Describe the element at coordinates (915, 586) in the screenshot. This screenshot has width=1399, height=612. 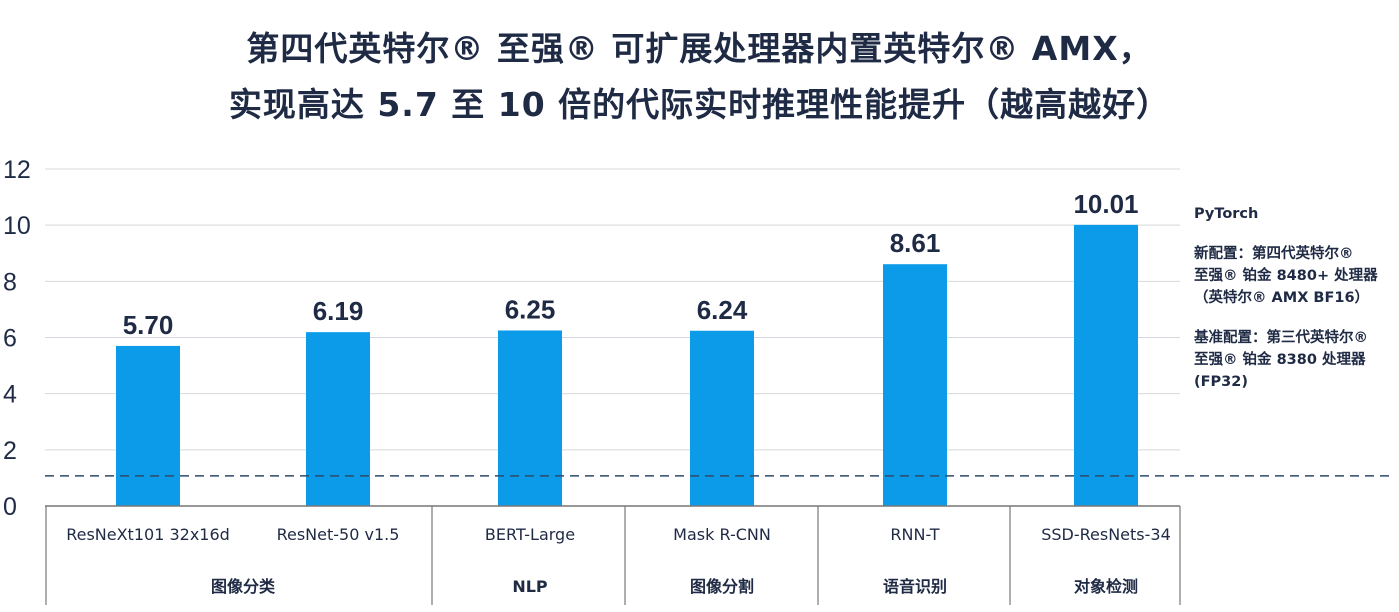
I see `group-label: 语音识别` at that location.